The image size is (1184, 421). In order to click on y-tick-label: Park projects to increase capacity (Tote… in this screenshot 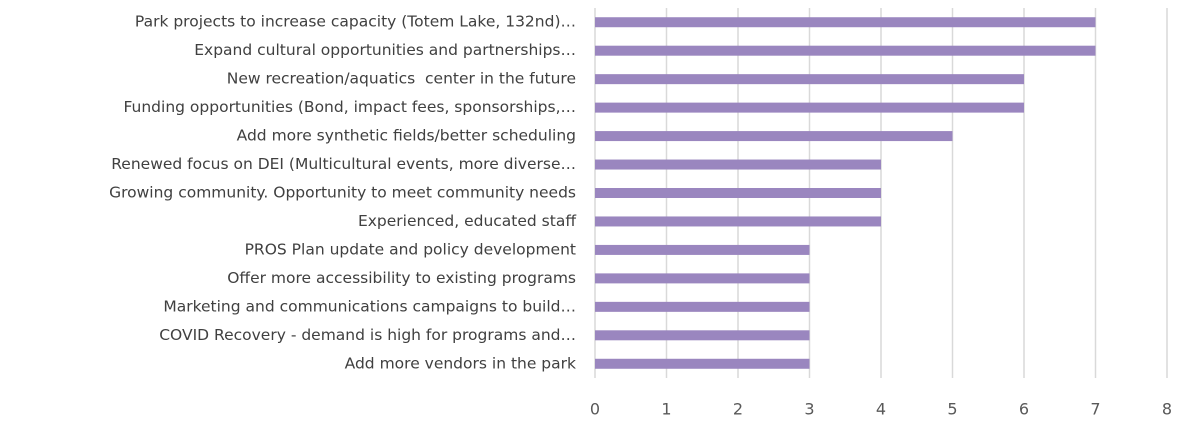, I will do `click(355, 22)`.